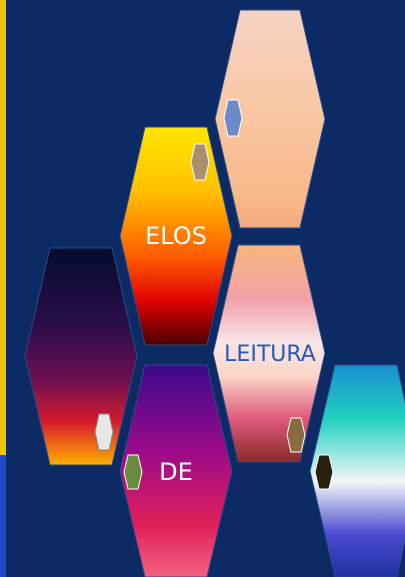 The width and height of the screenshot is (405, 577). I want to click on hexagon-label: ELOS, so click(176, 236).